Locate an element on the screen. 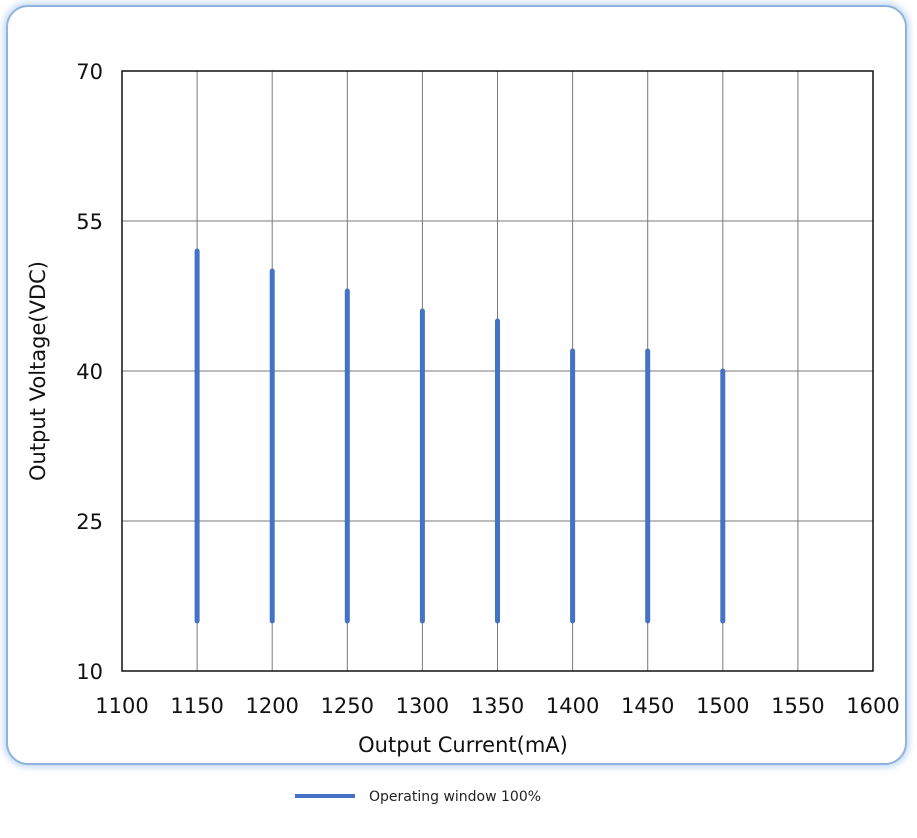 This screenshot has height=838, width=917. x-tick-label-1500: 1500 is located at coordinates (722, 706).